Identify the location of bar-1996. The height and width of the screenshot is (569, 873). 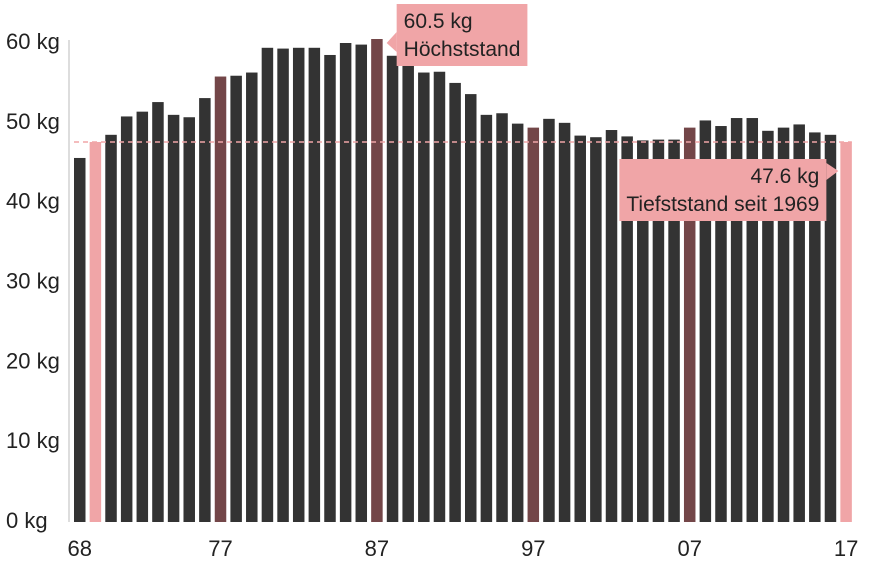
(517, 323).